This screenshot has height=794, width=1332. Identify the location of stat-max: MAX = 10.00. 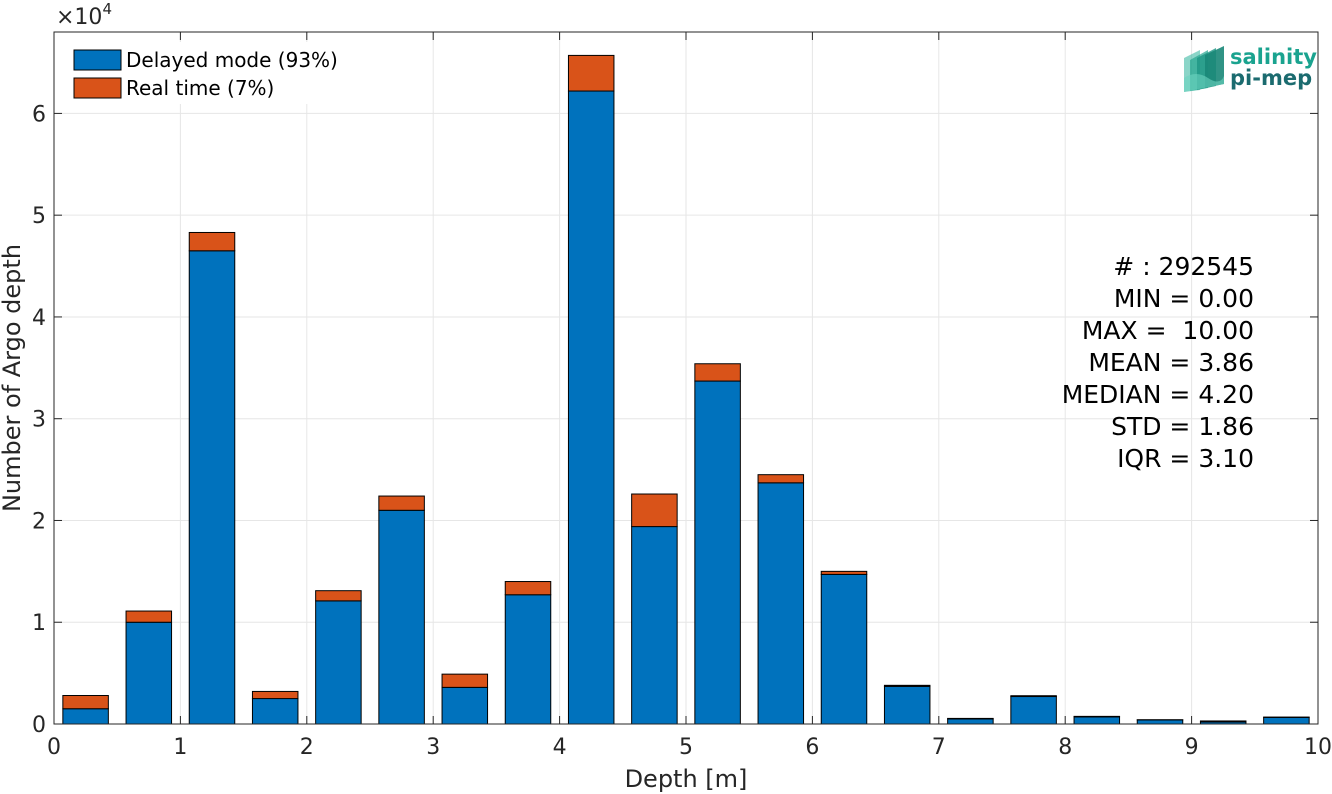
(1168, 330).